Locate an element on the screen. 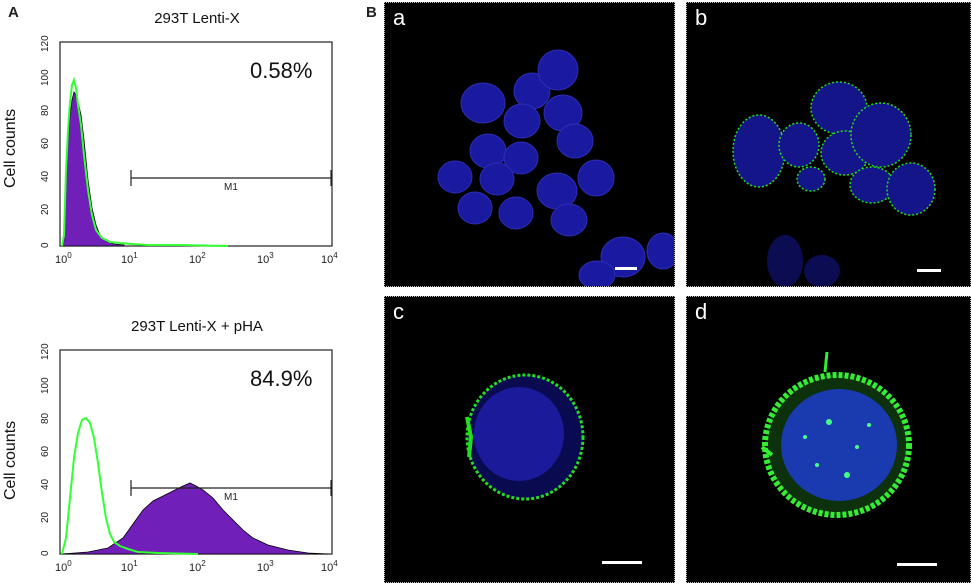 The height and width of the screenshot is (585, 972). micrograph-d-label: d is located at coordinates (701, 311).